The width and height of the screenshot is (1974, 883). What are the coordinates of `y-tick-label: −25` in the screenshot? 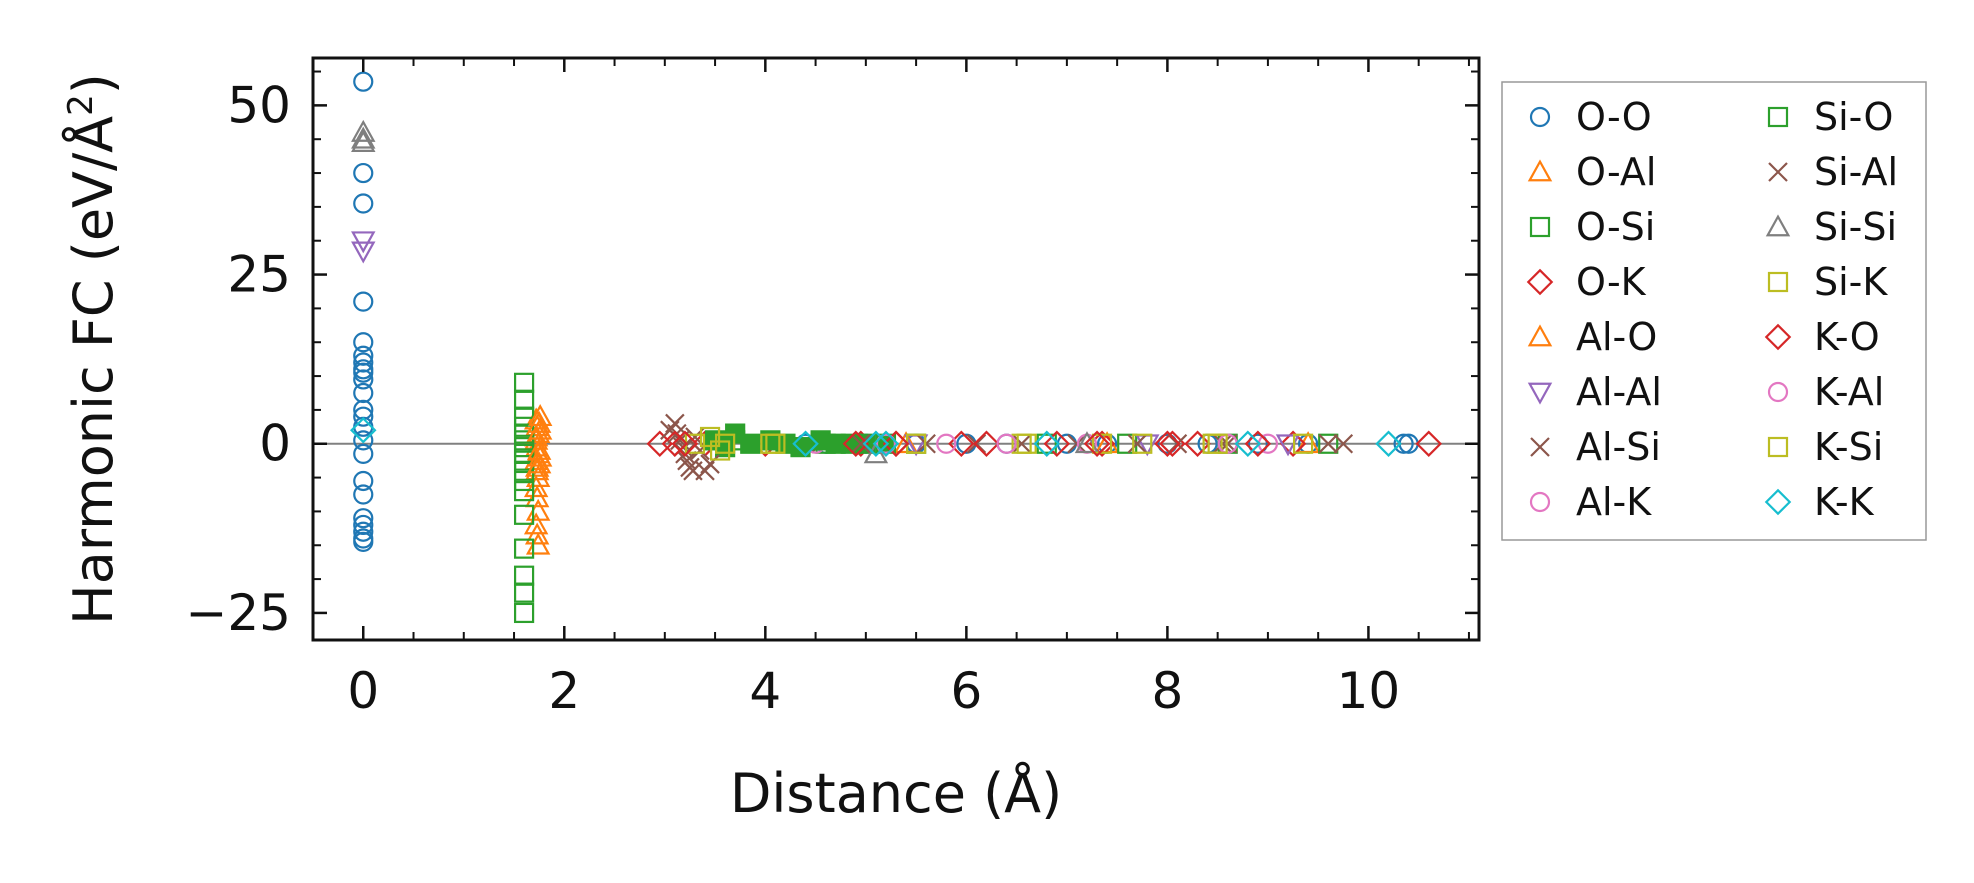 It's located at (238, 613).